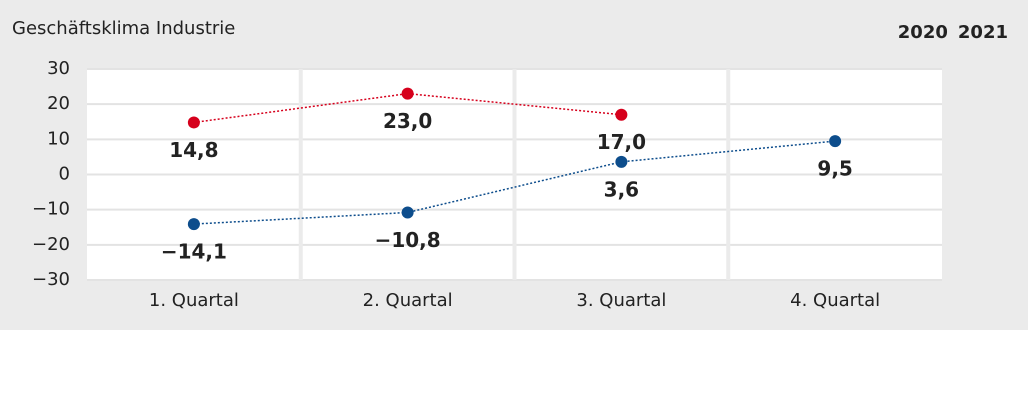 The height and width of the screenshot is (411, 1028). I want to click on data-label: 23,0, so click(407, 121).